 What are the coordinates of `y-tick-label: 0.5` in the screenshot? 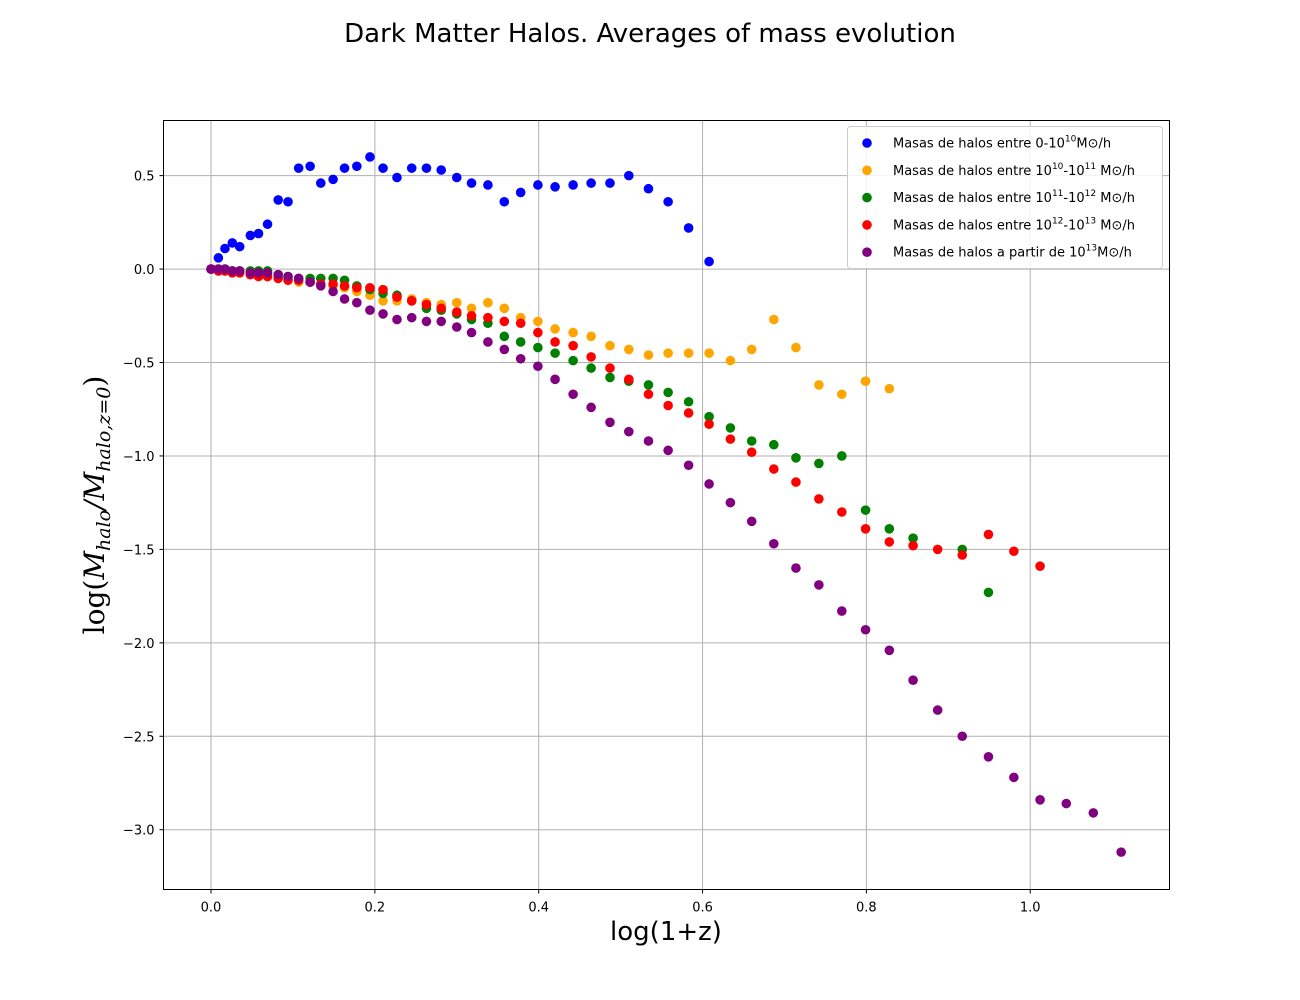 It's located at (144, 177).